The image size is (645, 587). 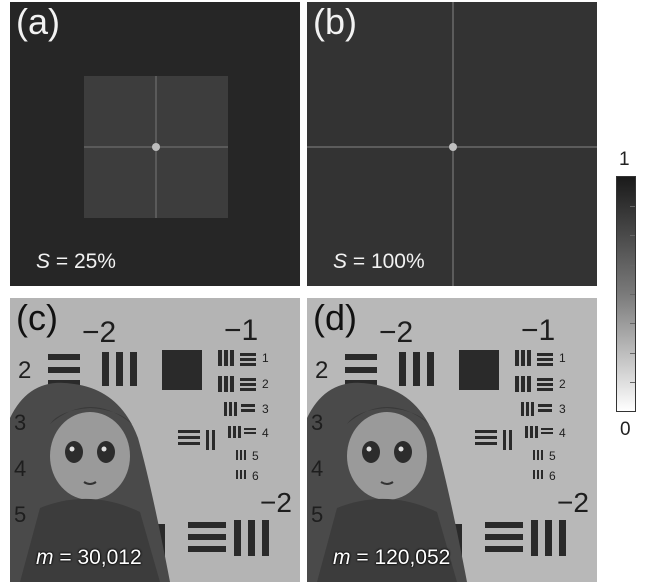 What do you see at coordinates (37, 318) in the screenshot?
I see `panel-label-c: (c)` at bounding box center [37, 318].